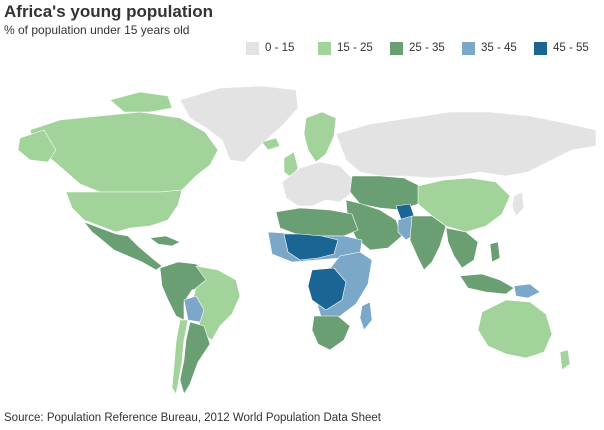 Image resolution: width=604 pixels, height=430 pixels. What do you see at coordinates (518, 204) in the screenshot?
I see `region-japan` at bounding box center [518, 204].